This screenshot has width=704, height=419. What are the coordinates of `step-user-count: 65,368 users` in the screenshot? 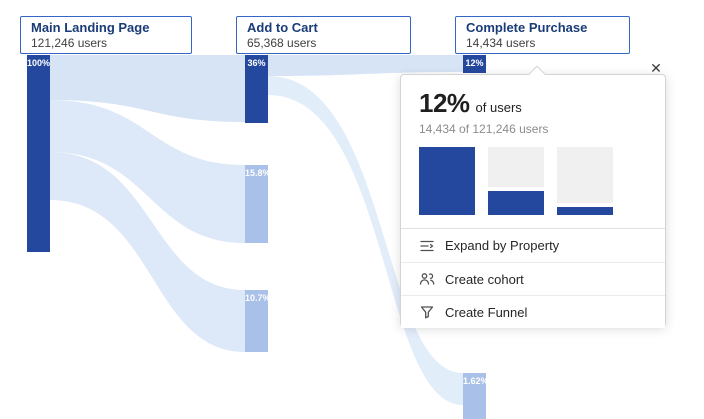 It's located at (282, 43).